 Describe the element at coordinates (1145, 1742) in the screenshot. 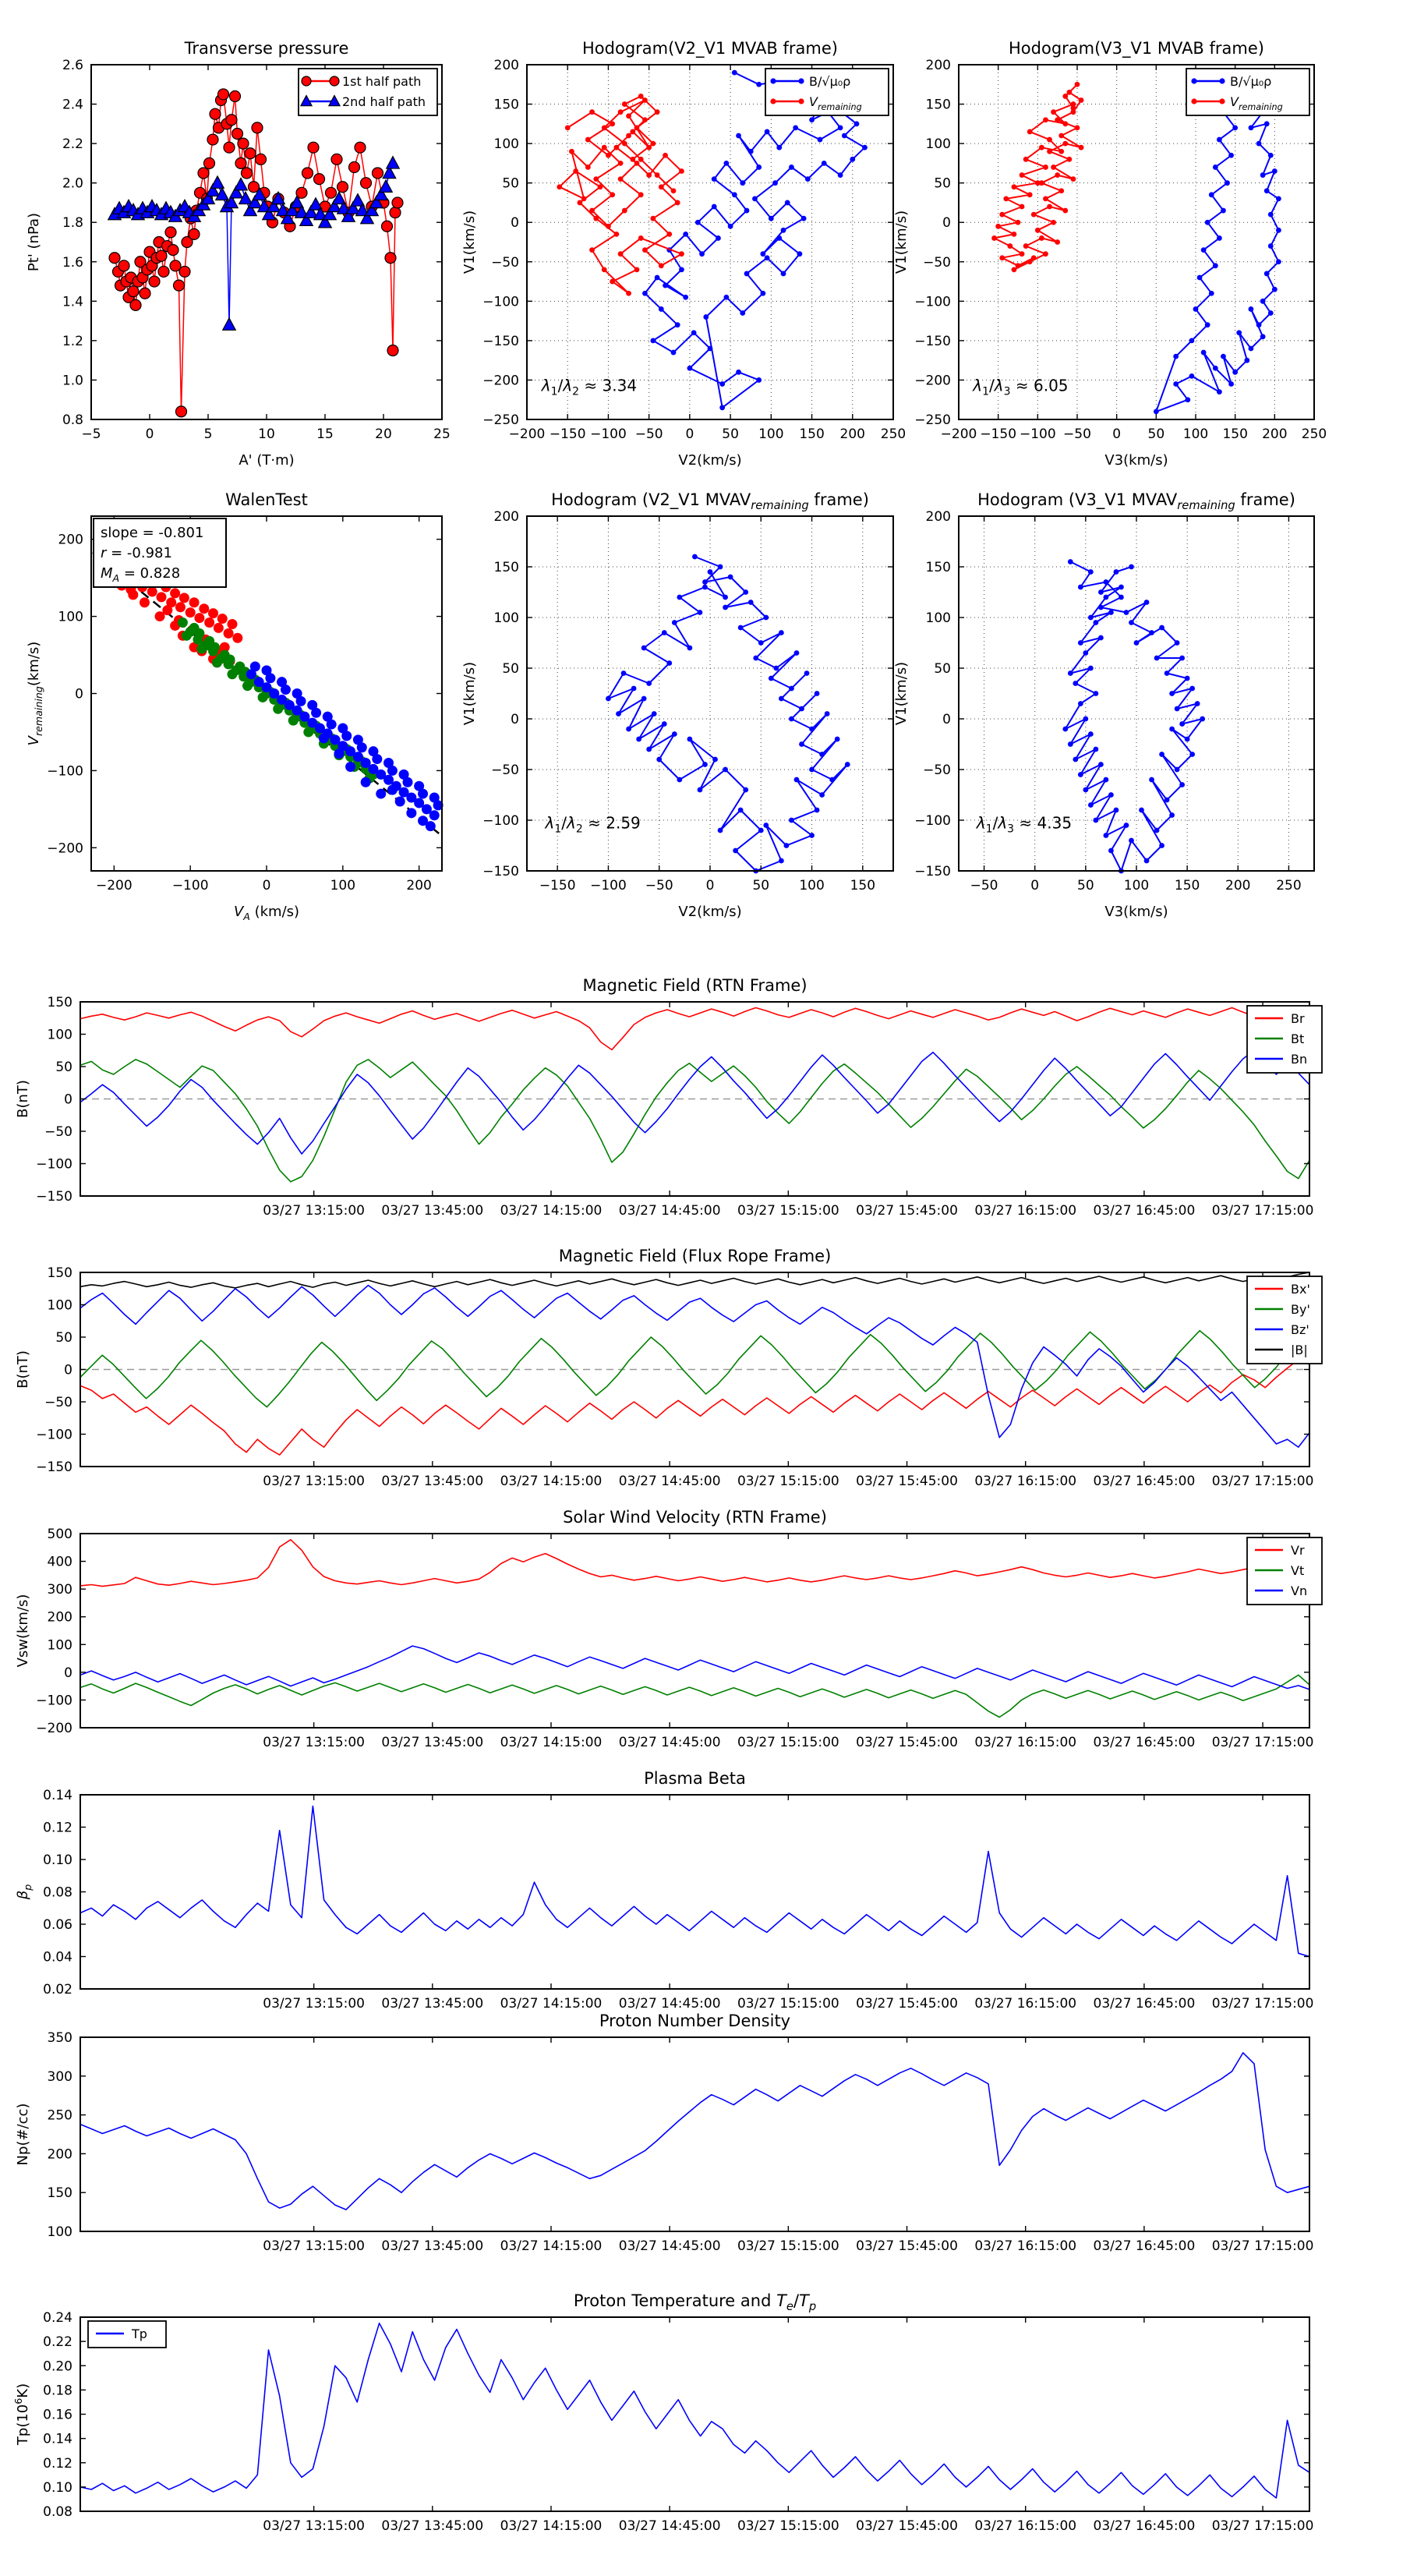

I see `velocity-rtn-xtick-label: 03/27 16:45:00` at that location.